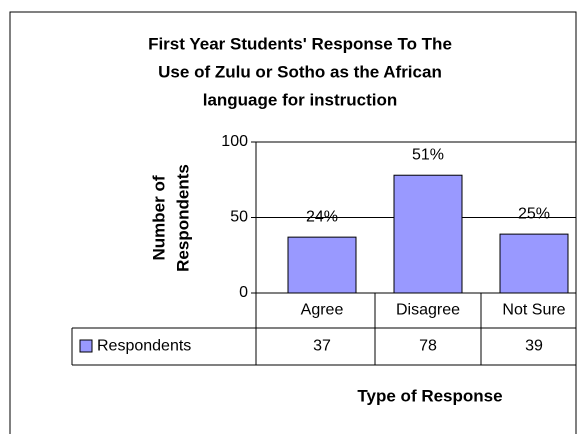  What do you see at coordinates (534, 346) in the screenshot?
I see `table-value: 39` at bounding box center [534, 346].